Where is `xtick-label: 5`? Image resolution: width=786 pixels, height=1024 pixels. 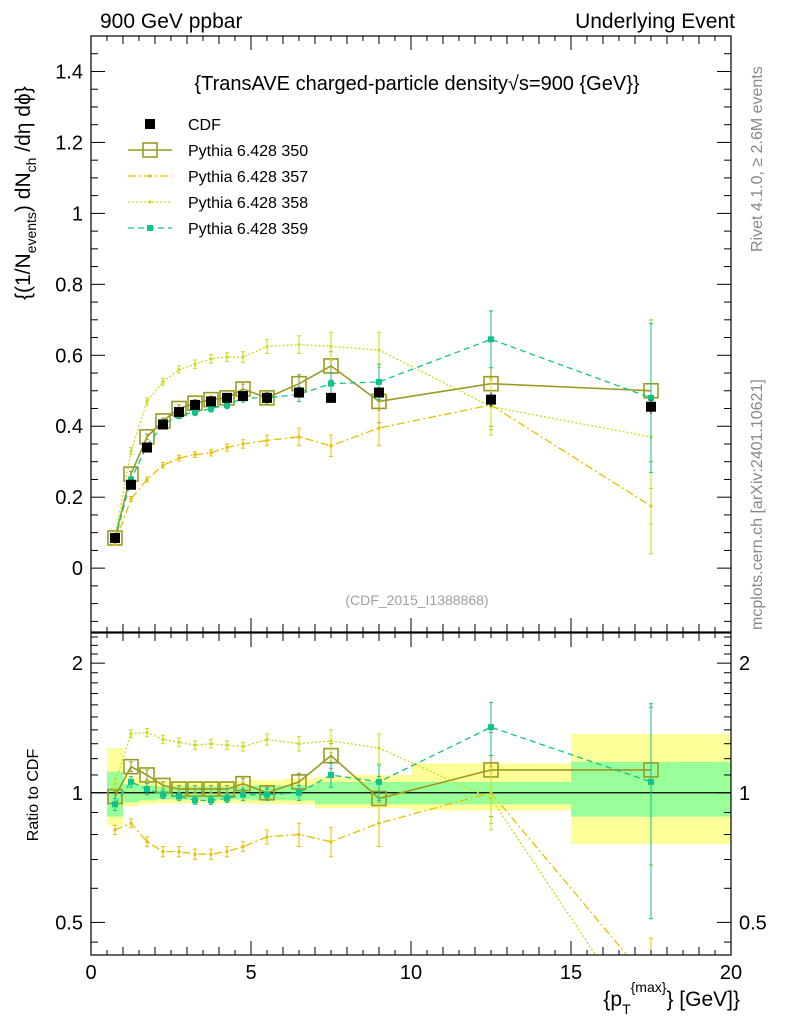
xtick-label: 5 is located at coordinates (250, 973).